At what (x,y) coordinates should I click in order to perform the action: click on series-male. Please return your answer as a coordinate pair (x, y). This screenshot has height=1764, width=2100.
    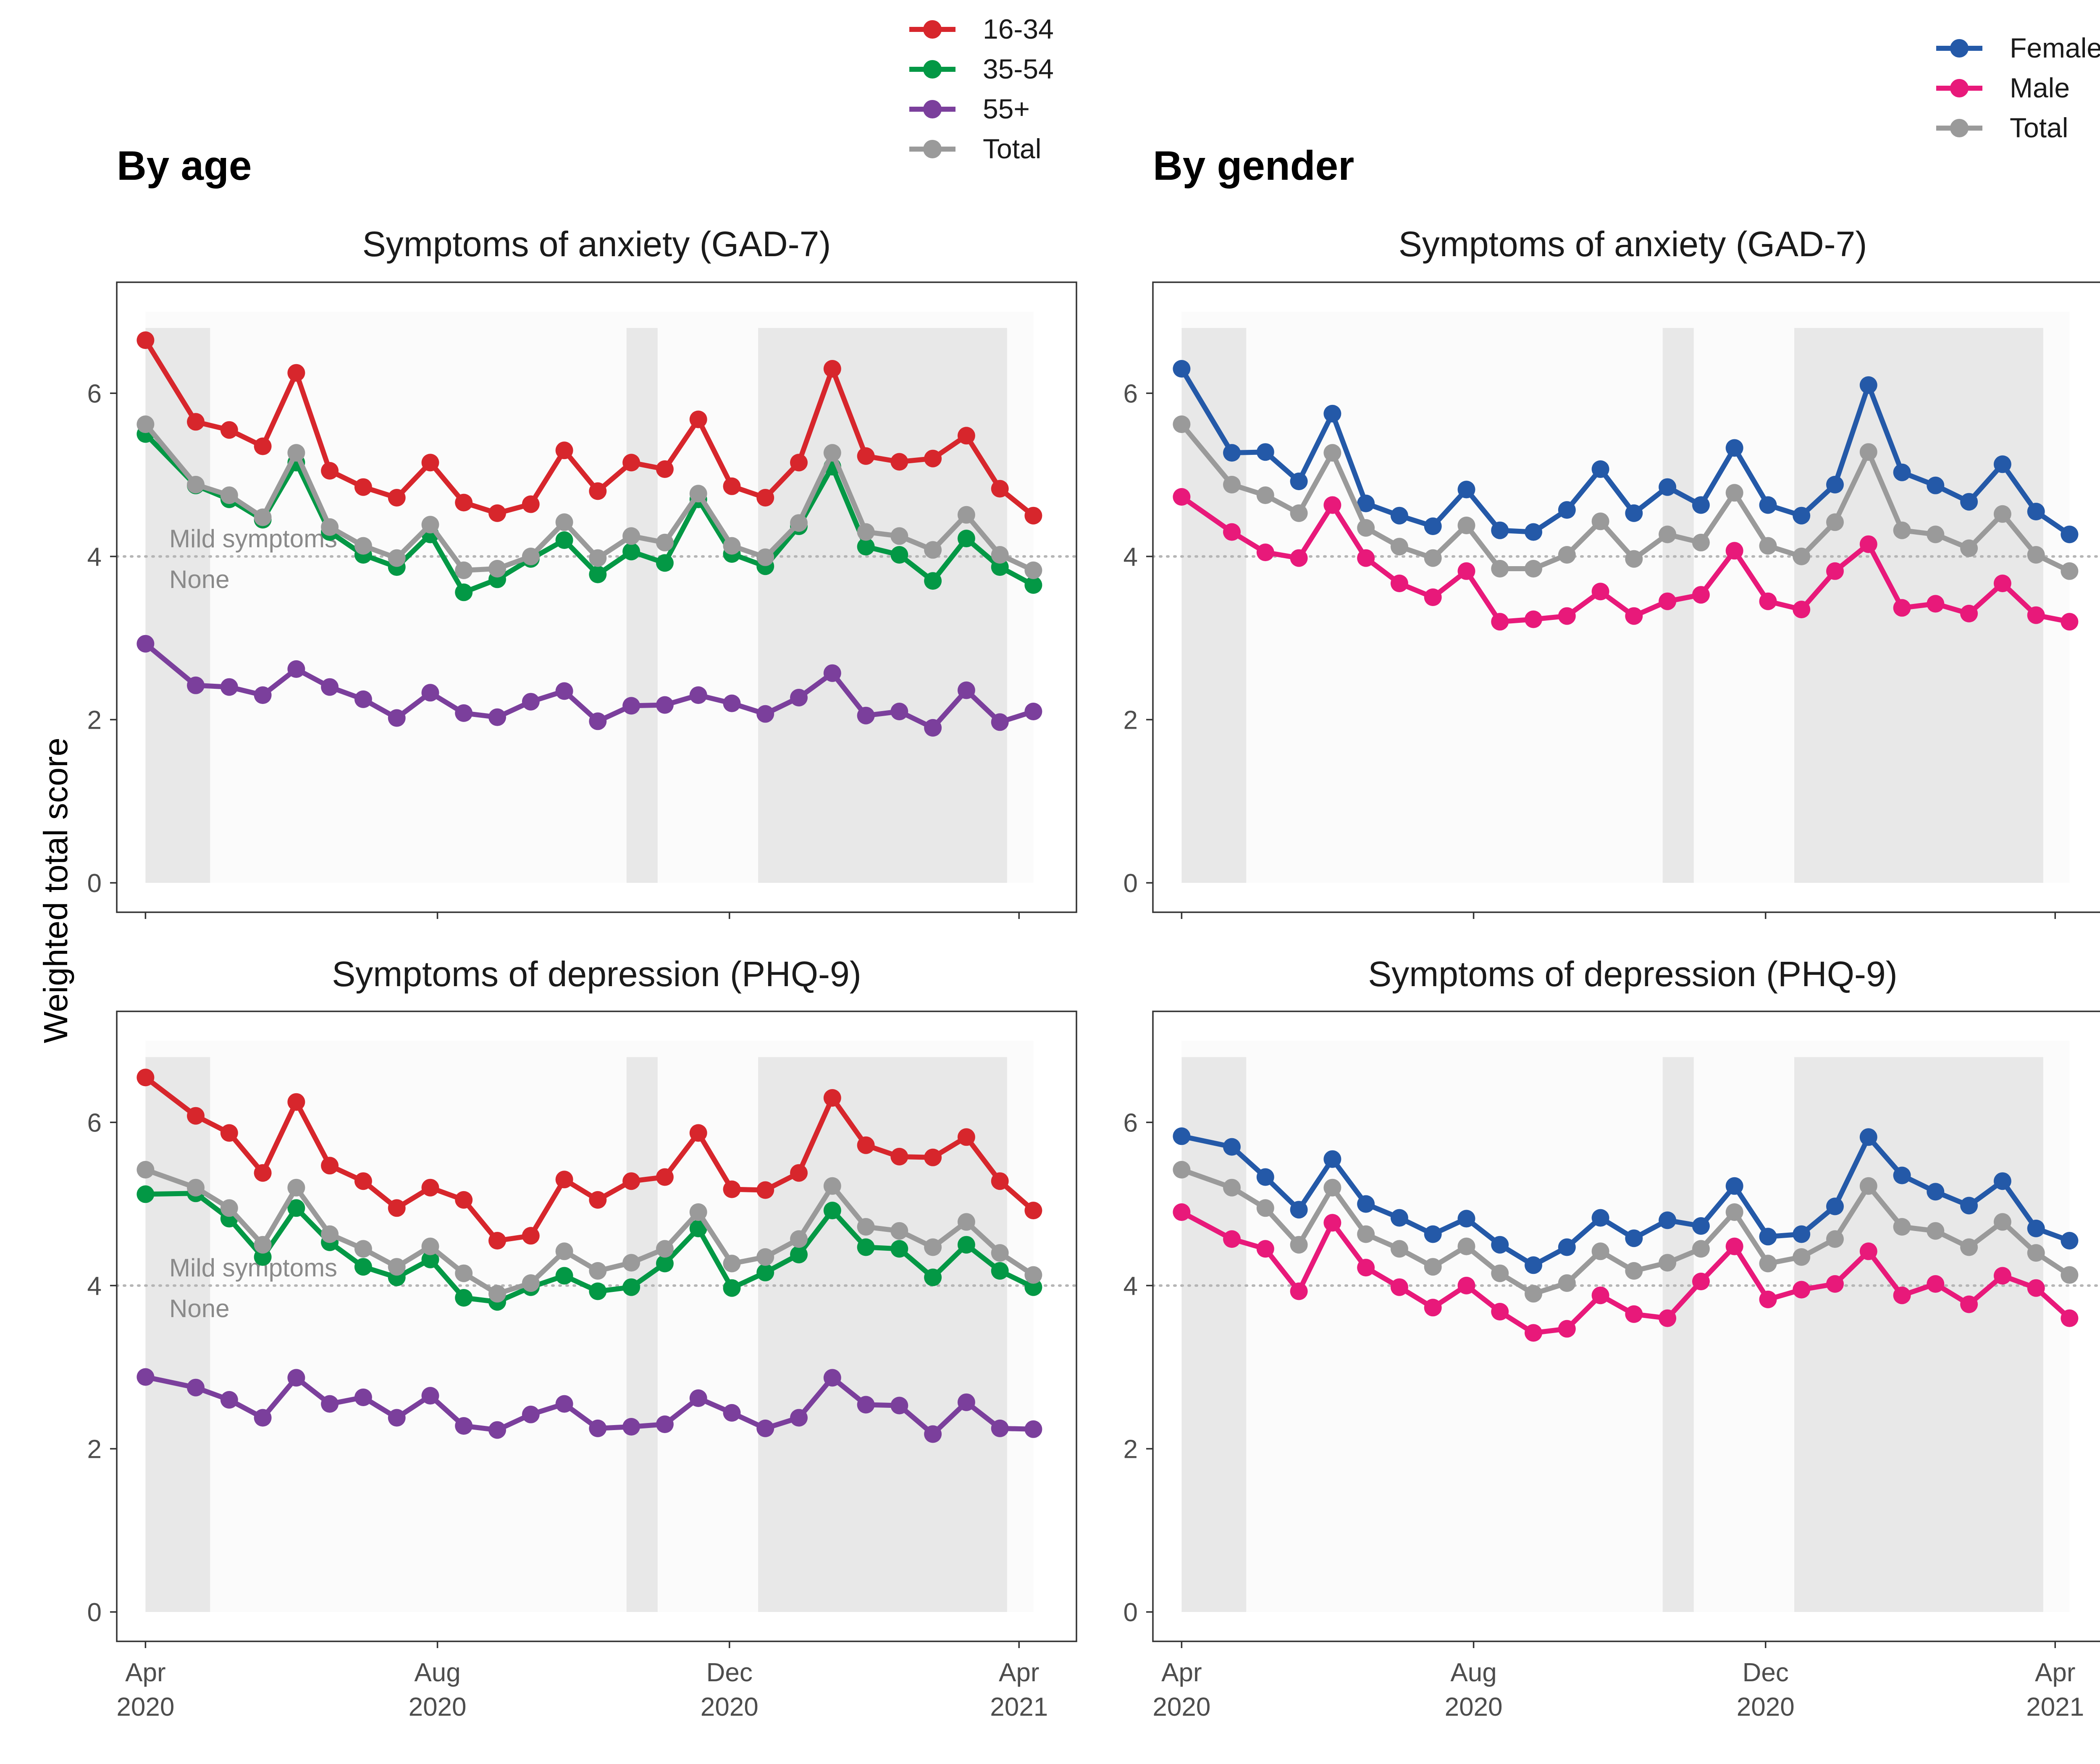
    Looking at the image, I should click on (1626, 1272).